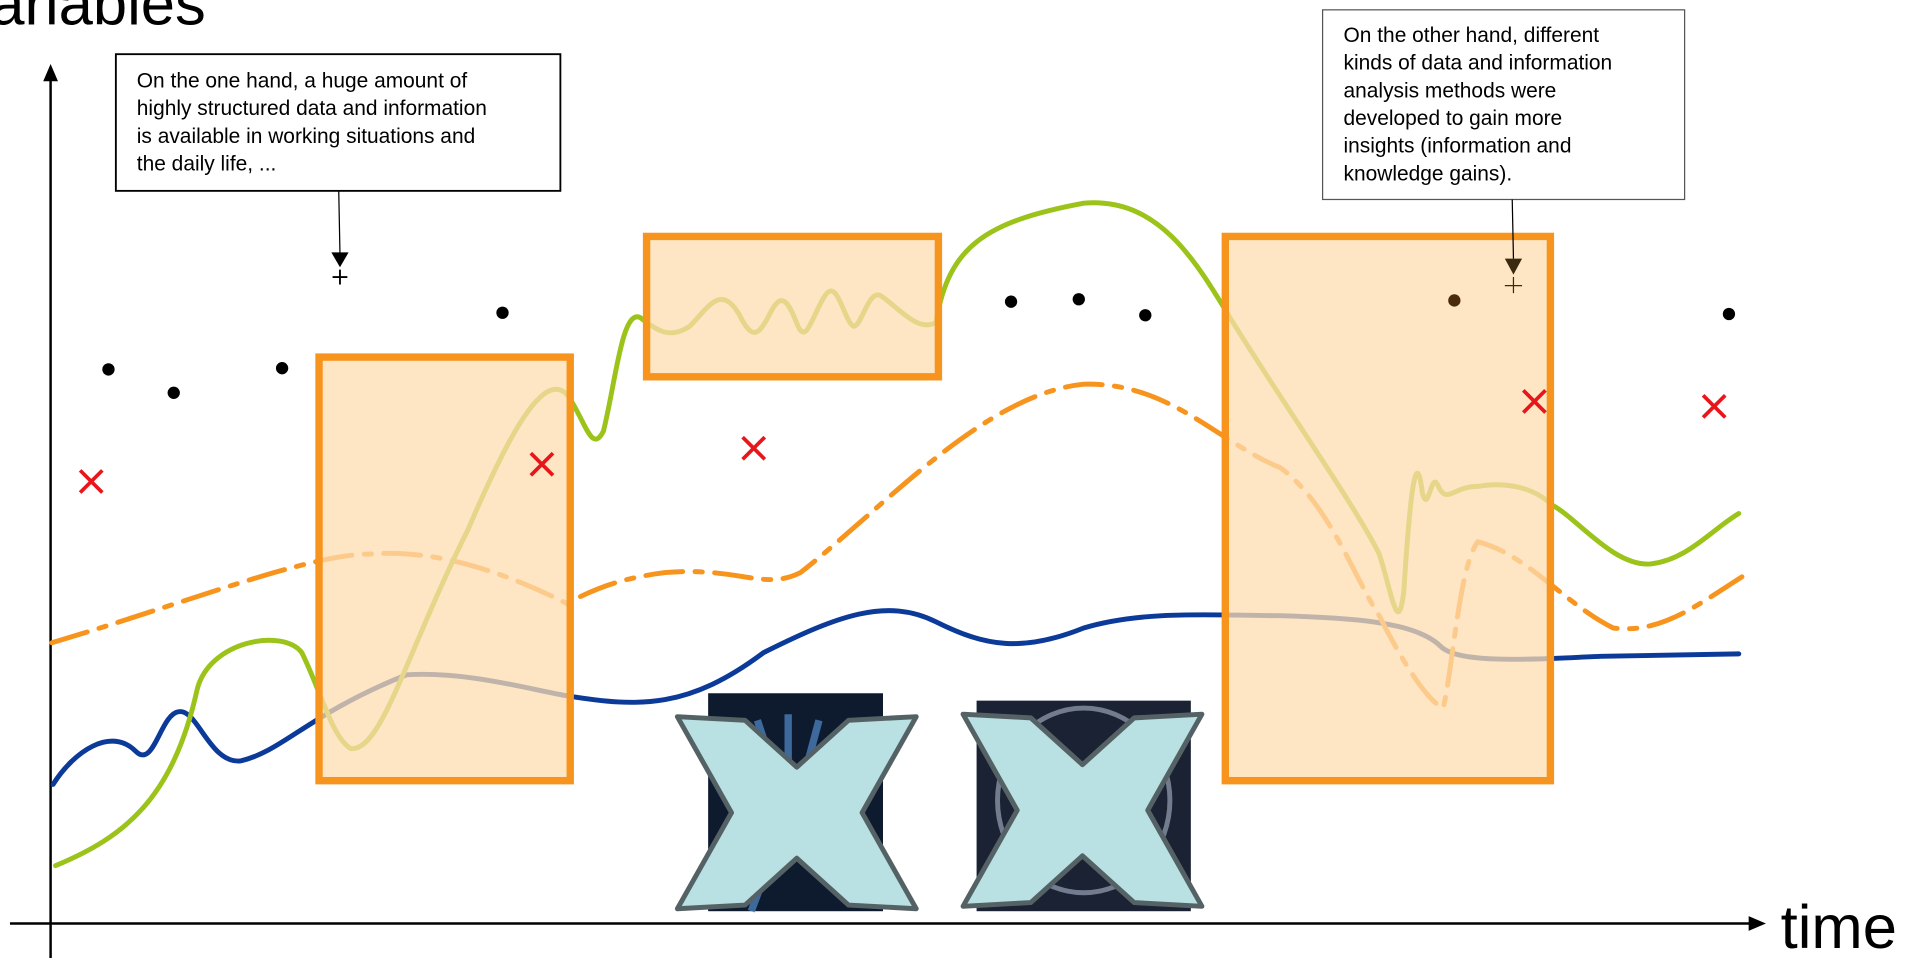 This screenshot has width=1931, height=958. I want to click on callout-line: knowledge gains)., so click(1428, 173).